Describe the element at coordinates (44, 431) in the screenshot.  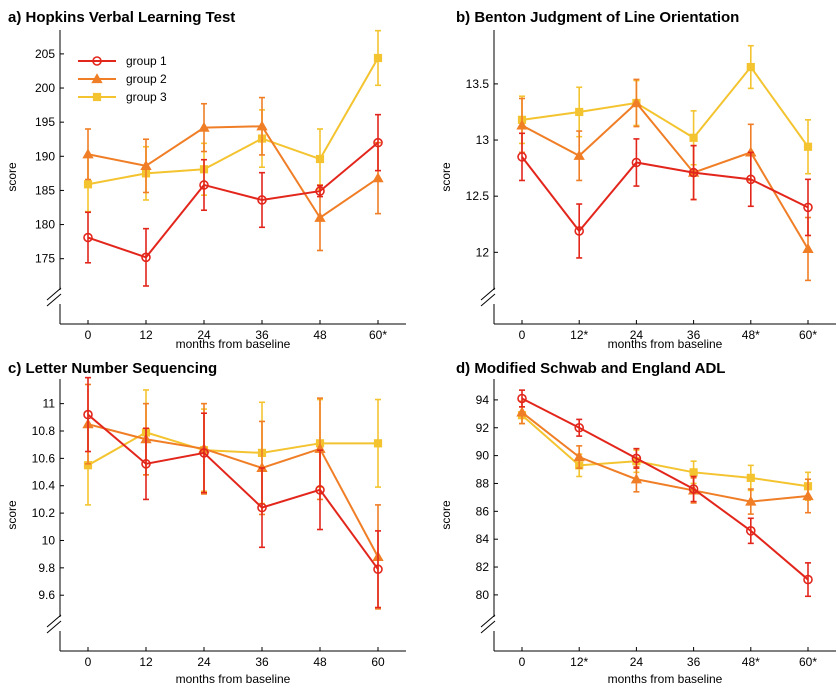
I see `y-tick-label: 10.8` at that location.